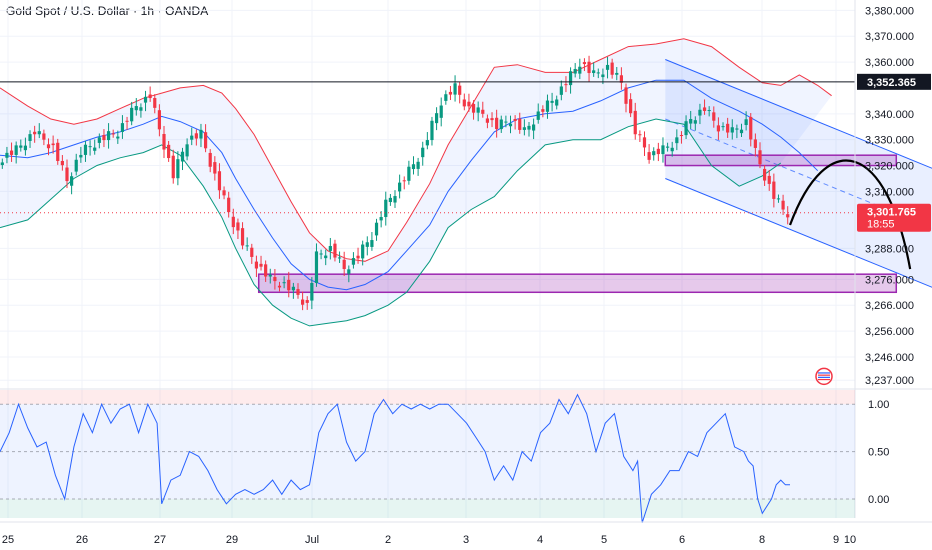  What do you see at coordinates (889, 141) in the screenshot?
I see `price-tick-label: 3,330.000` at bounding box center [889, 141].